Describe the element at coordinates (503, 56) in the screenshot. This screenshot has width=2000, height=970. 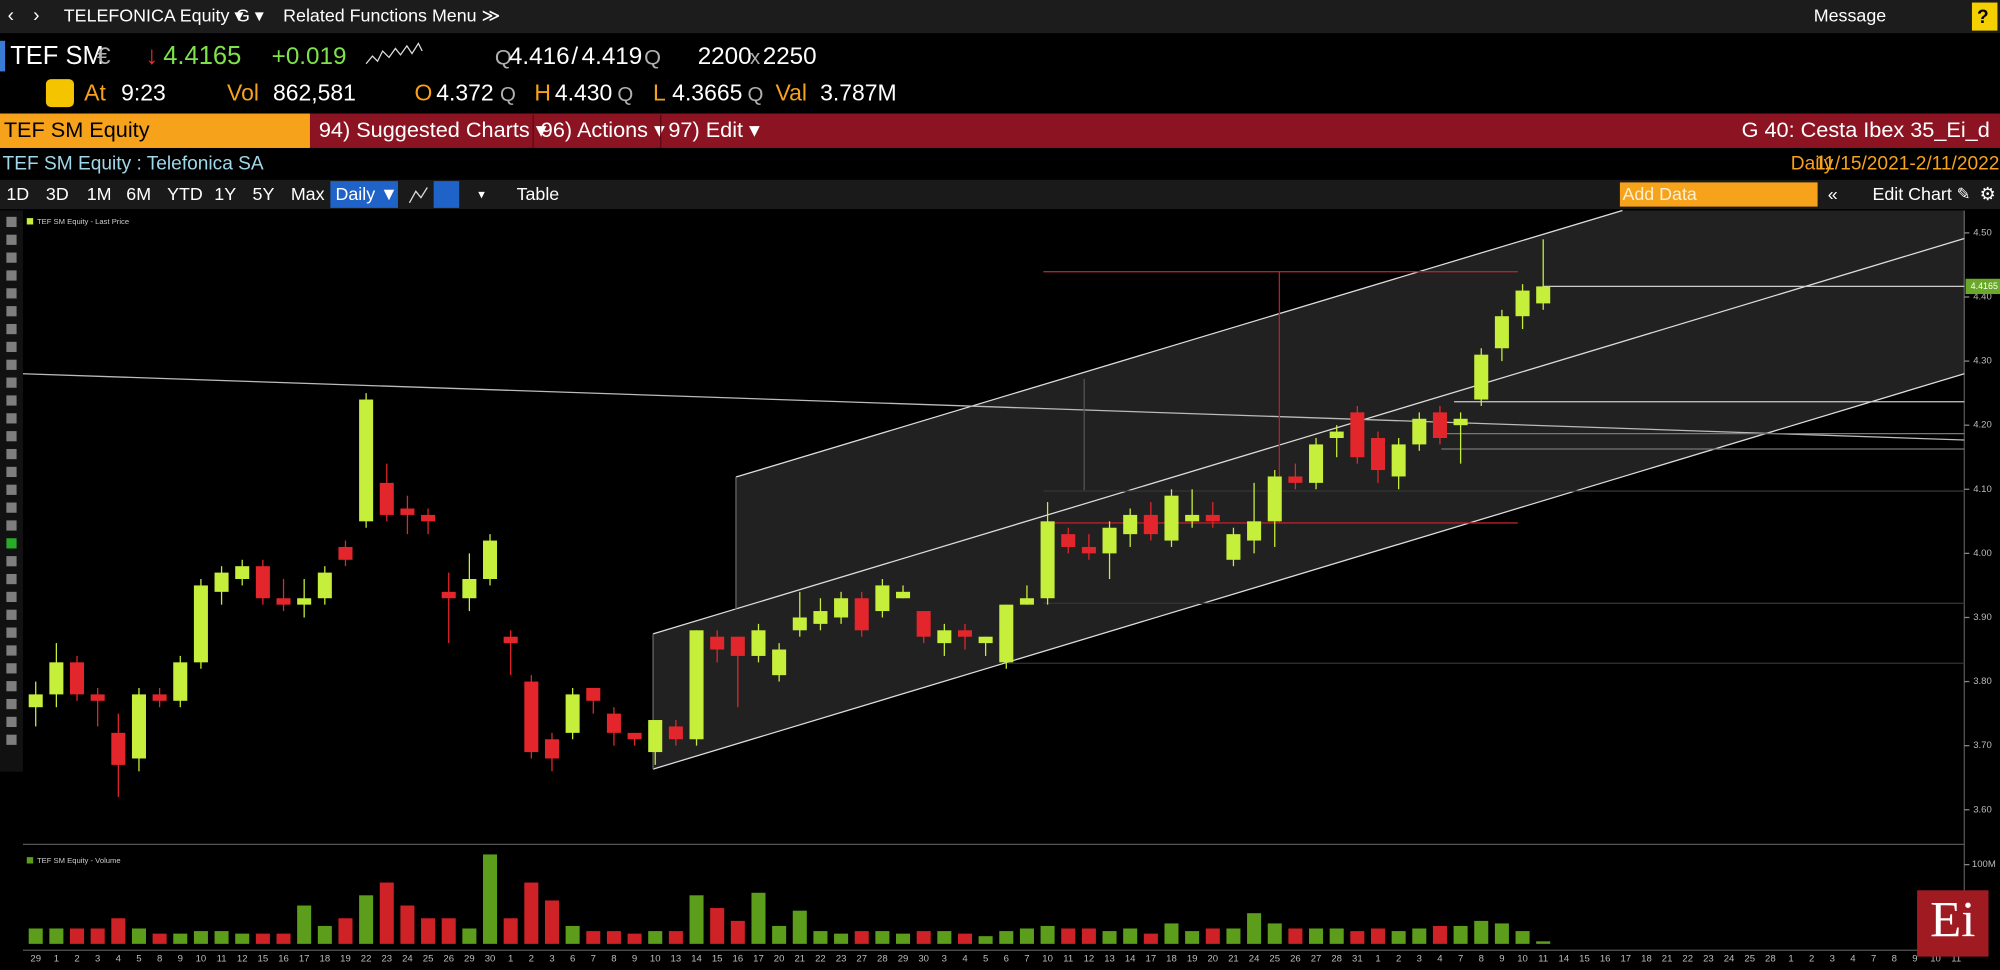
I see `quote-flag: Q` at that location.